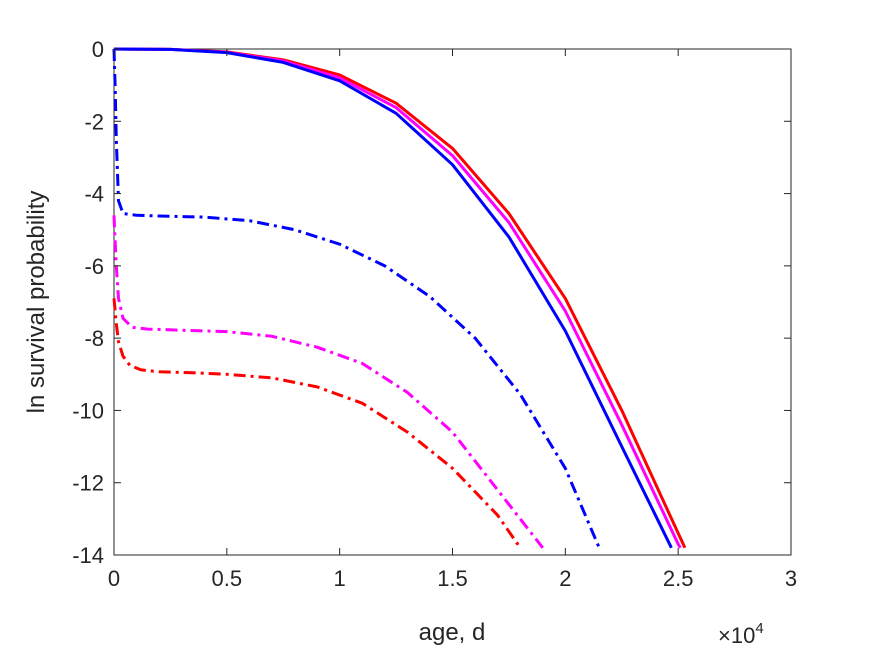  I want to click on y-axis-label: ln survival probability, so click(36, 302).